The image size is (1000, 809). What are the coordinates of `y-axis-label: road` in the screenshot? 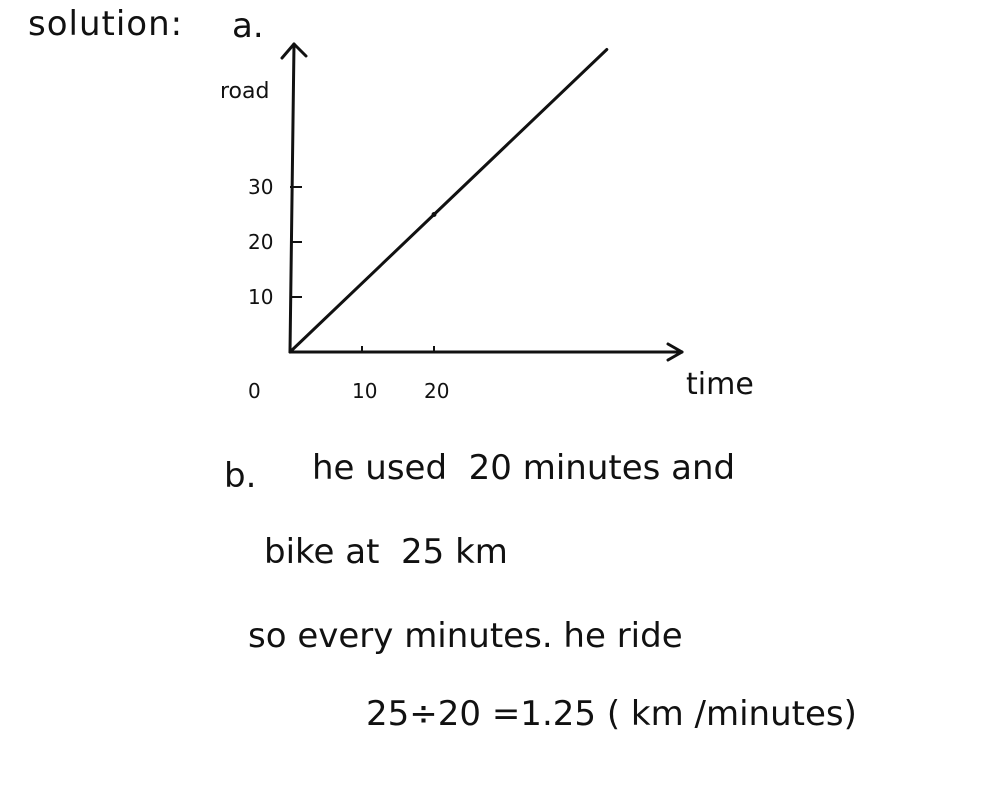 It's located at (244, 91).